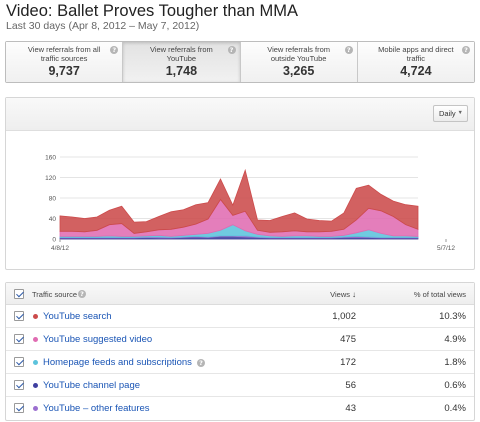 Image resolution: width=480 pixels, height=422 pixels. What do you see at coordinates (96, 408) in the screenshot?
I see `traffic-source-link: YouTube – other features` at bounding box center [96, 408].